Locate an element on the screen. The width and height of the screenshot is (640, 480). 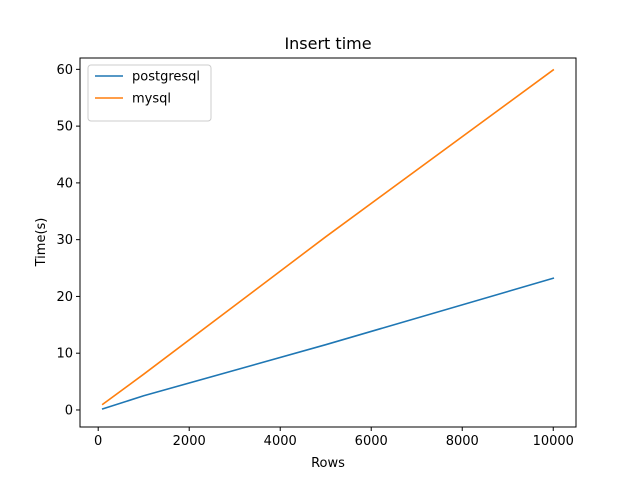
x-axis-ticks: 0 2000 4000 6000 8000 10000 is located at coordinates (334, 438).